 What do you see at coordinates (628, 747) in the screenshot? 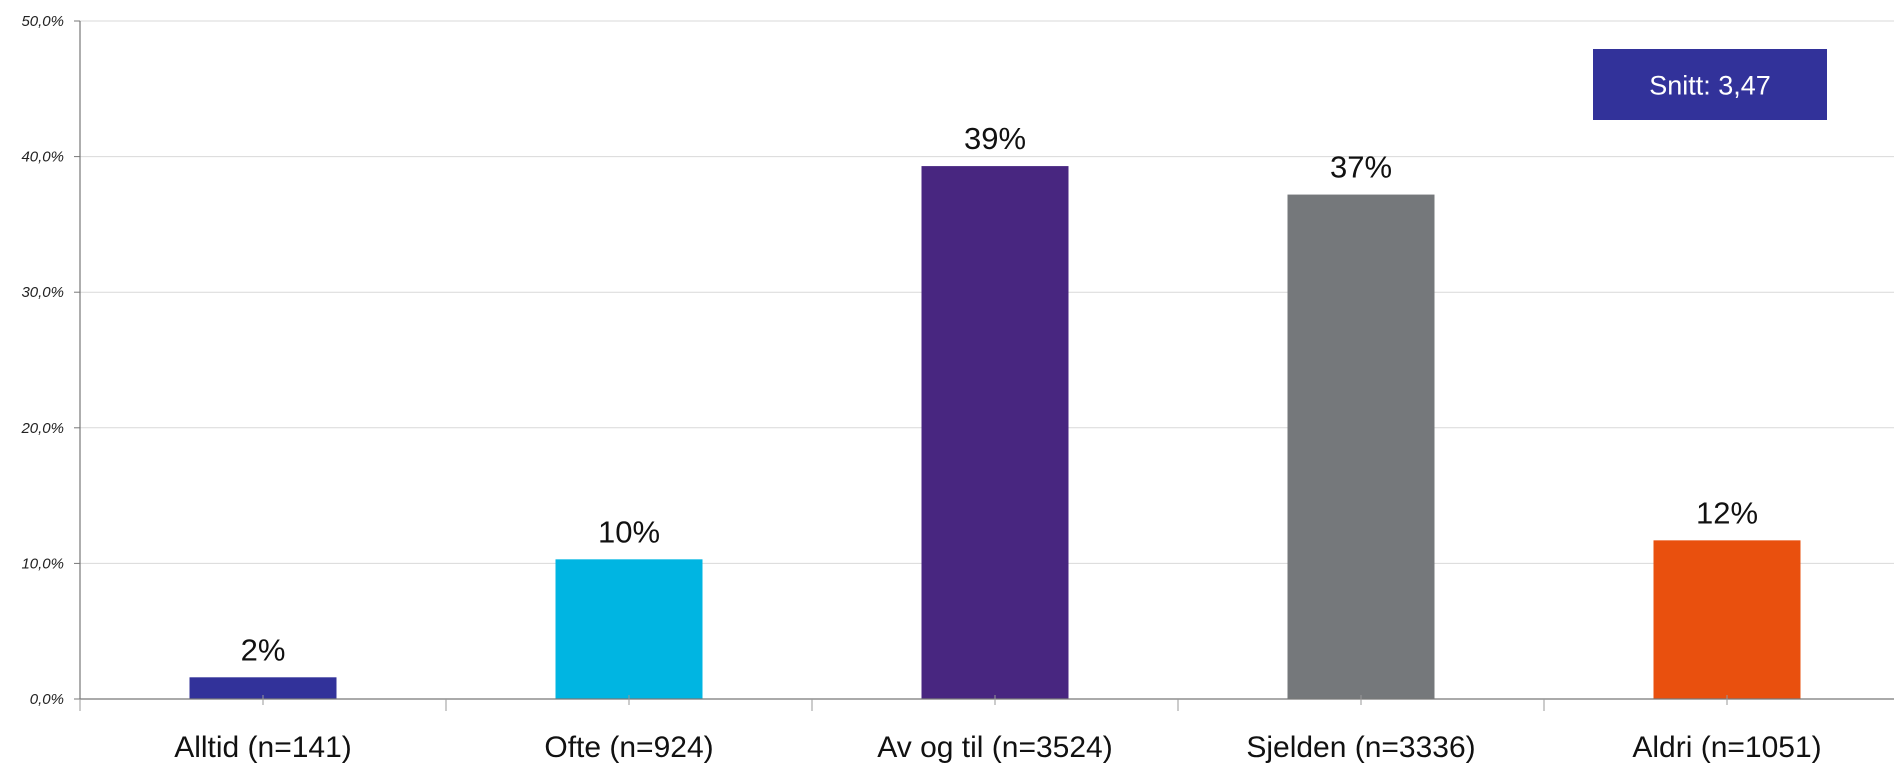
I see `x-tick-label-1: Ofte (n=924)` at bounding box center [628, 747].